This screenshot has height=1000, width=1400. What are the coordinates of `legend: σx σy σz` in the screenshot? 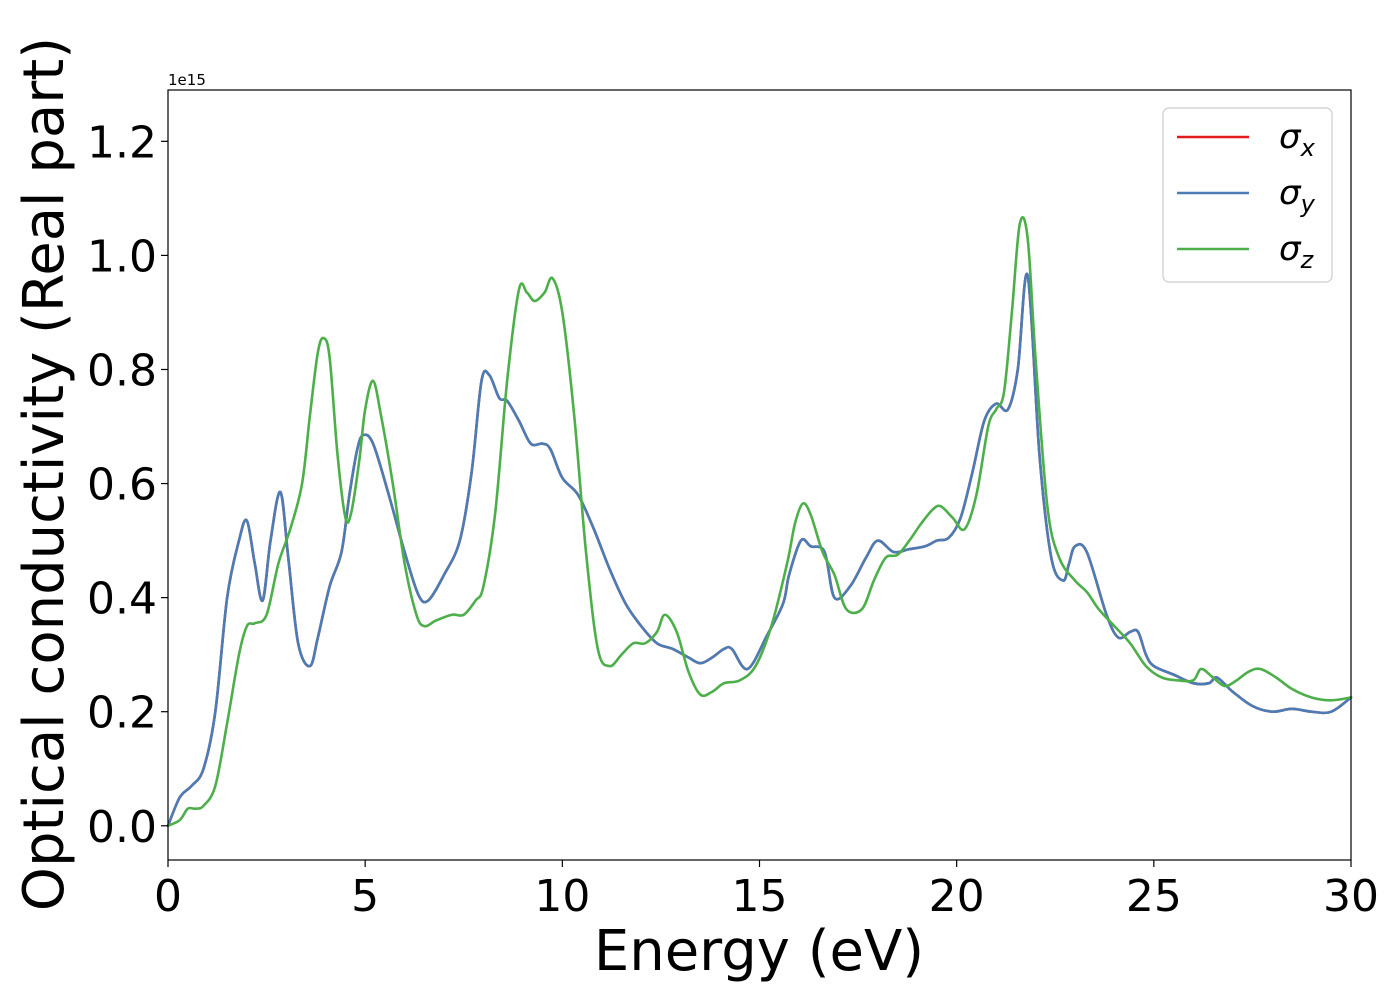 It's located at (1247, 195).